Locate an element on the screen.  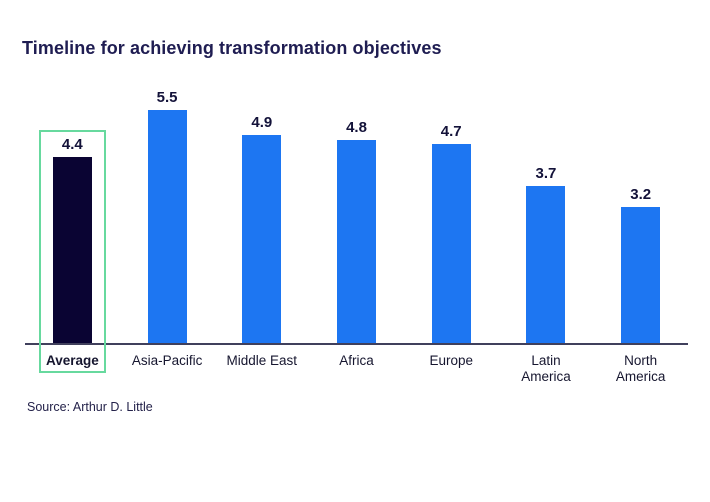
bar-value-label: 4.4 is located at coordinates (72, 144).